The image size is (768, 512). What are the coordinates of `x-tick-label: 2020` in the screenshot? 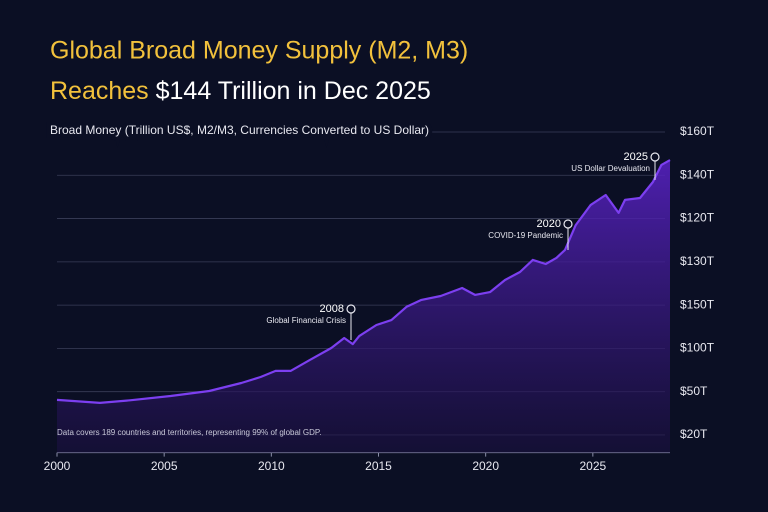 It's located at (485, 466).